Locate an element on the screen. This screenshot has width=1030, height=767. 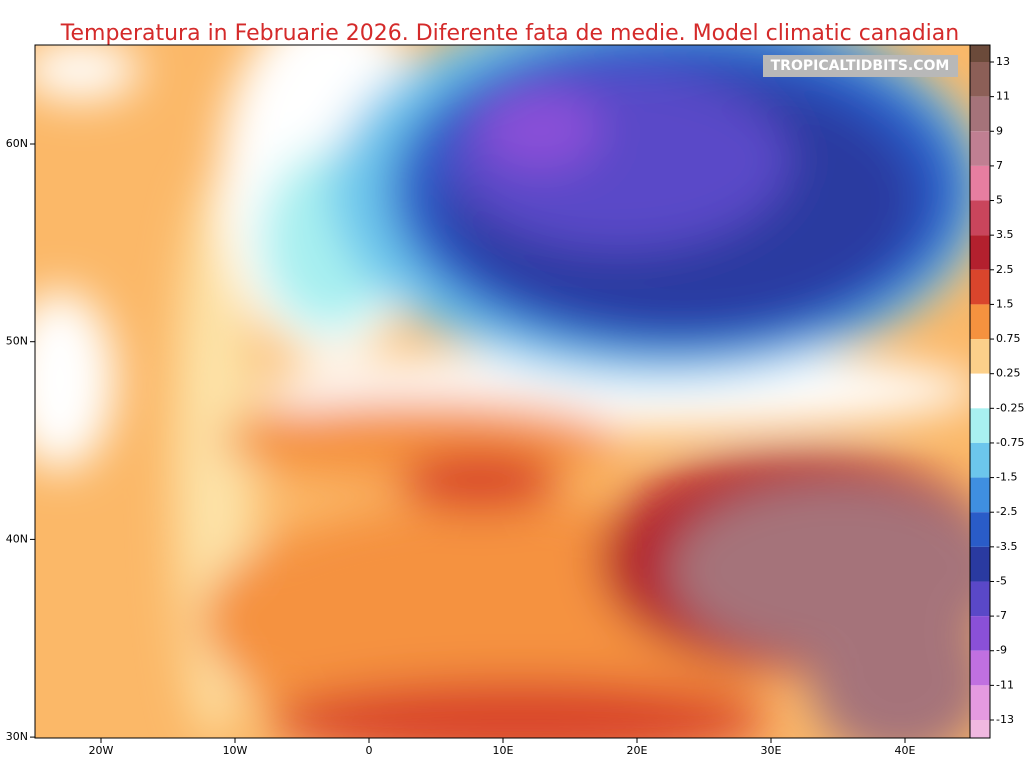
lon-label: 20W is located at coordinates (101, 750).